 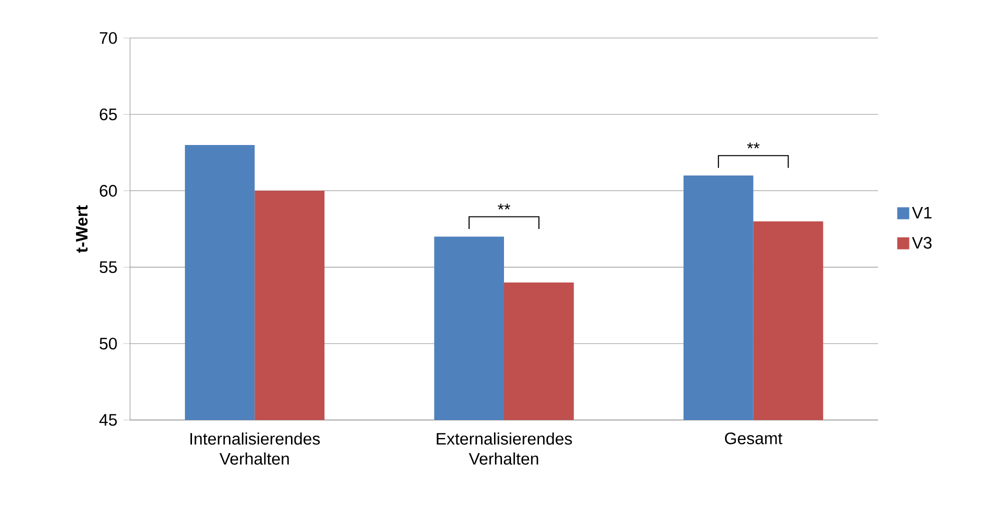 What do you see at coordinates (753, 438) in the screenshot?
I see `x-tick-label: Gesamt` at bounding box center [753, 438].